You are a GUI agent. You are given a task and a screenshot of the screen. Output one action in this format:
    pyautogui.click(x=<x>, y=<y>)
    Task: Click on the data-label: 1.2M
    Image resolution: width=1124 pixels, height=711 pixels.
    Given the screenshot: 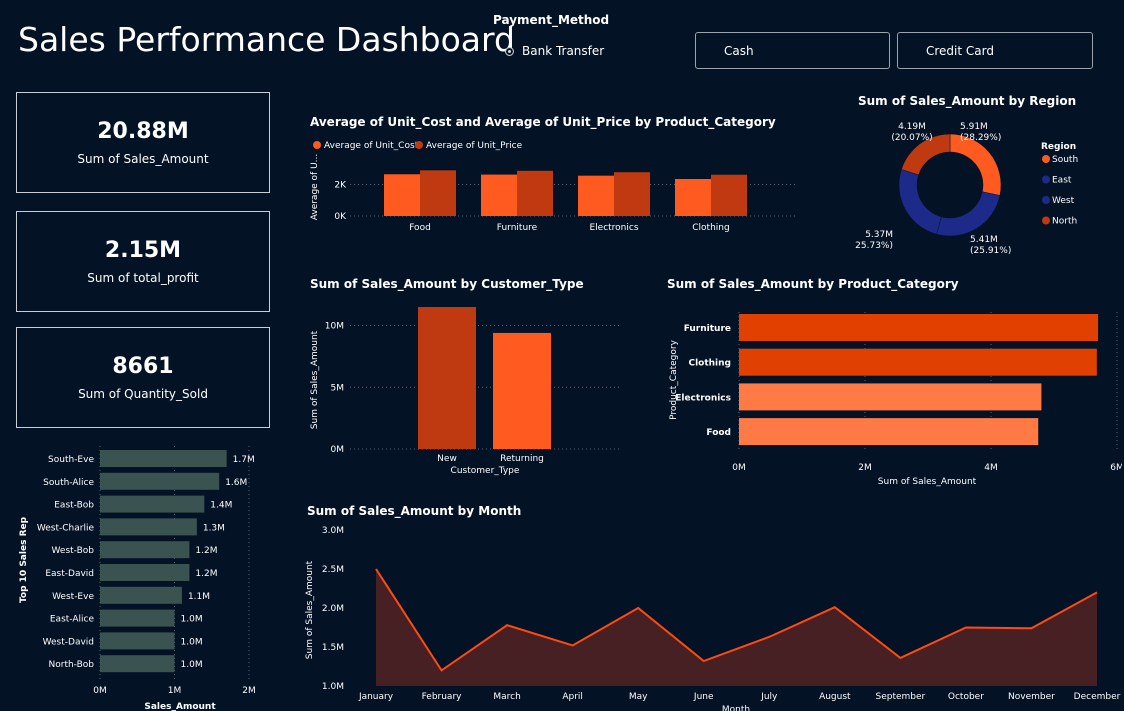 What is the action you would take?
    pyautogui.click(x=206, y=574)
    